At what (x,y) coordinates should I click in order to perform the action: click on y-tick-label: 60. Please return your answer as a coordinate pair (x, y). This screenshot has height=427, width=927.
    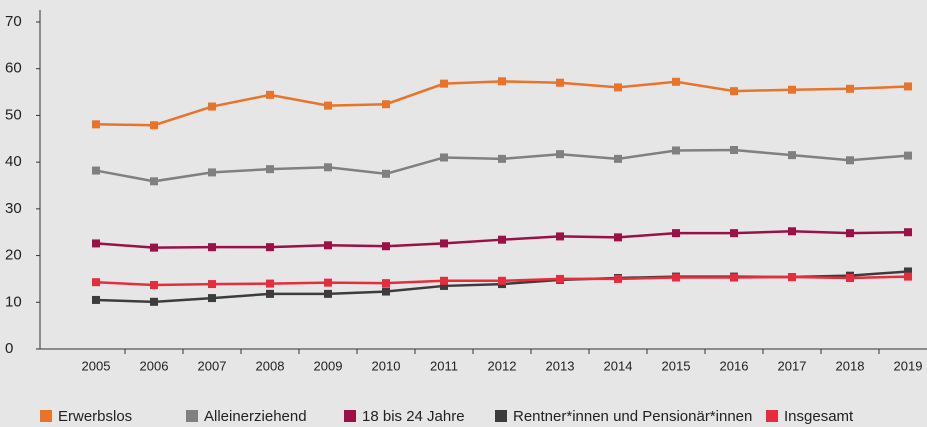
    Looking at the image, I should click on (13, 68).